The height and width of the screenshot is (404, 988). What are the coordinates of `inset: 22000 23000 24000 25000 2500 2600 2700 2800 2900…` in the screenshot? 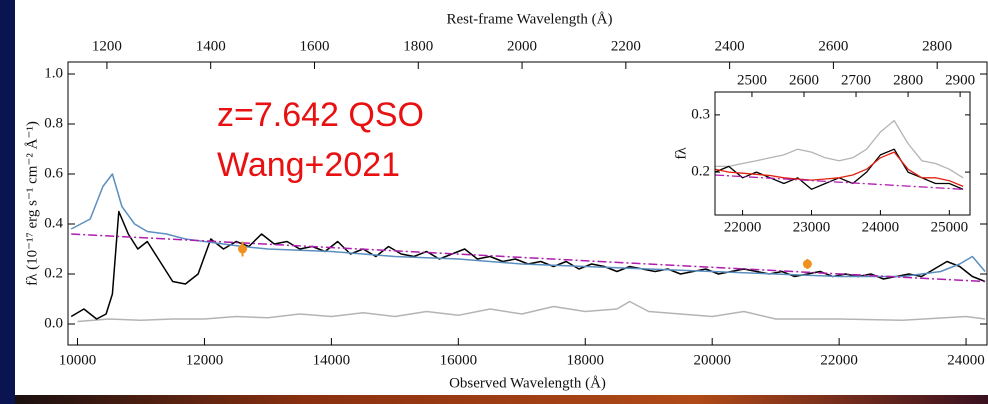 It's located at (824, 153).